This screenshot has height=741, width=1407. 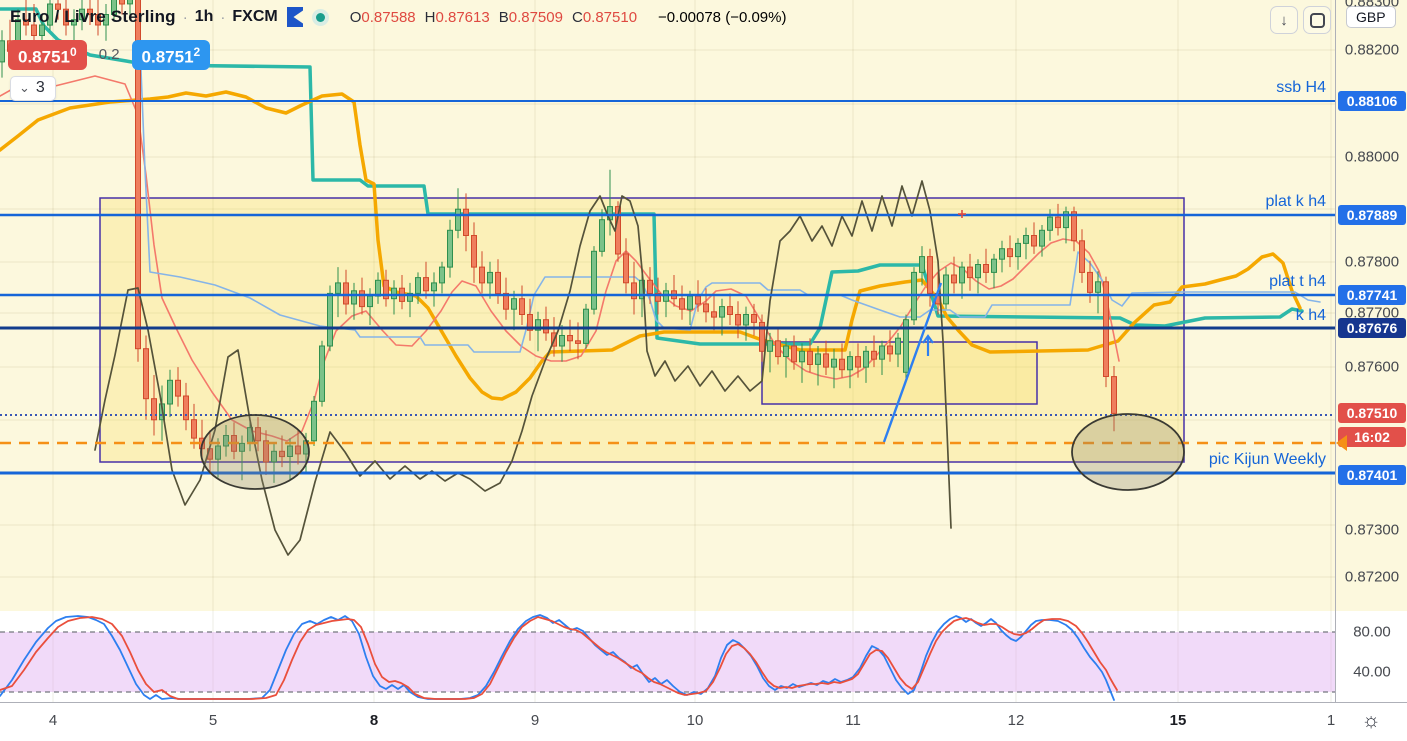 What do you see at coordinates (1267, 459) in the screenshot?
I see `level-label-pic-kijun-weekly: pic Kijun Weekly` at bounding box center [1267, 459].